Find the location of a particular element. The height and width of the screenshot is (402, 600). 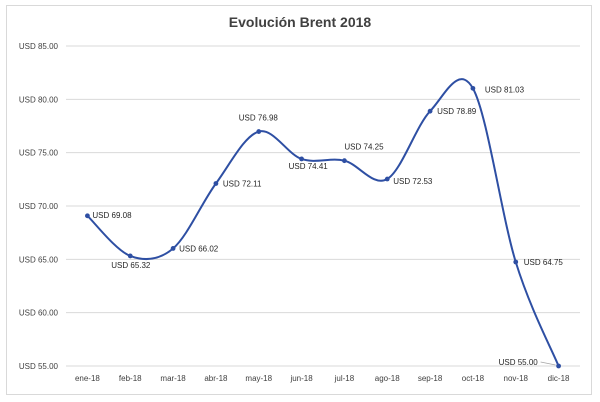

y-tick-label: USD 75.00 is located at coordinates (39, 153).